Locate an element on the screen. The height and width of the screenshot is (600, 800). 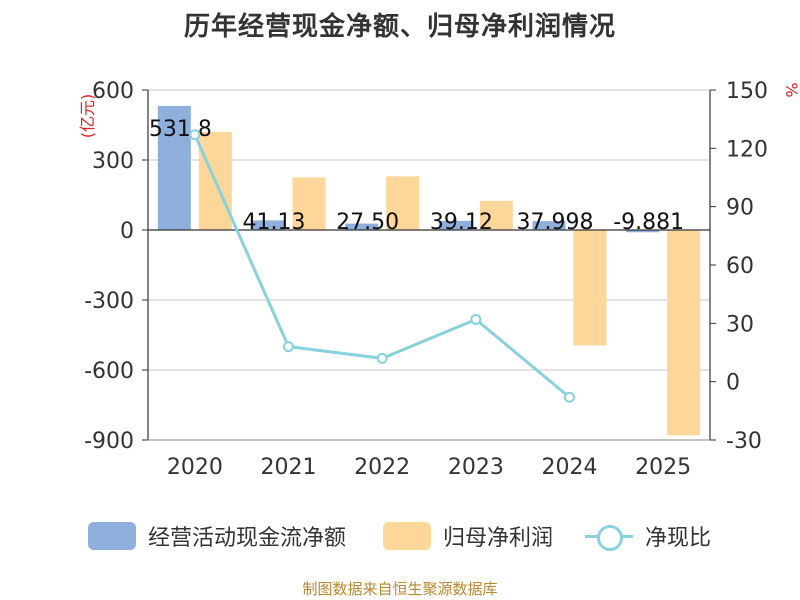
x-tick-label: 2023 is located at coordinates (476, 467).